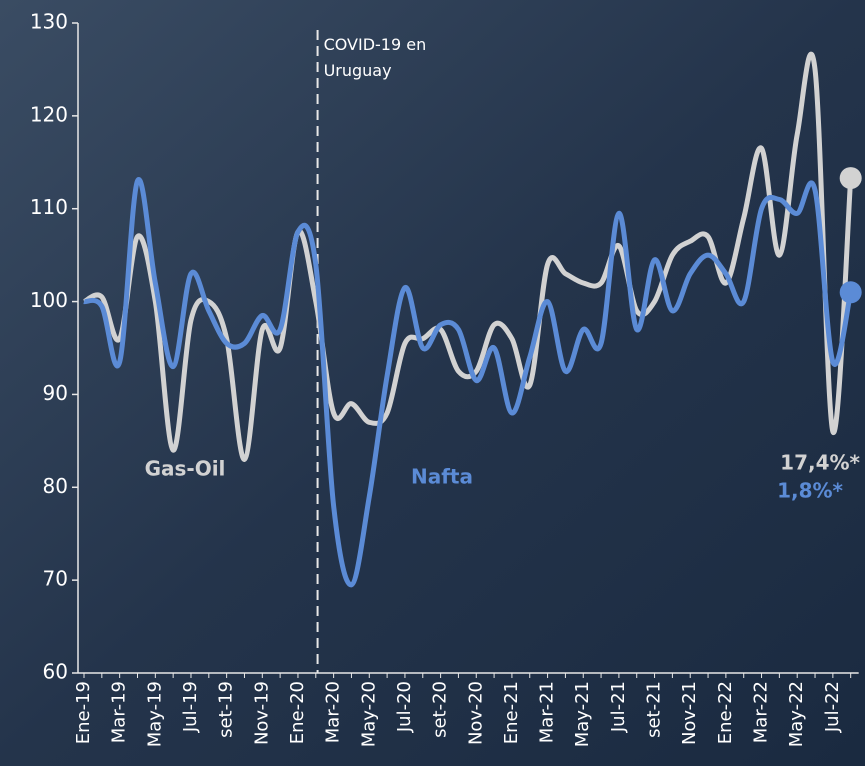 The image size is (865, 766). What do you see at coordinates (654, 709) in the screenshot?
I see `x-tick-label: set-21` at bounding box center [654, 709].